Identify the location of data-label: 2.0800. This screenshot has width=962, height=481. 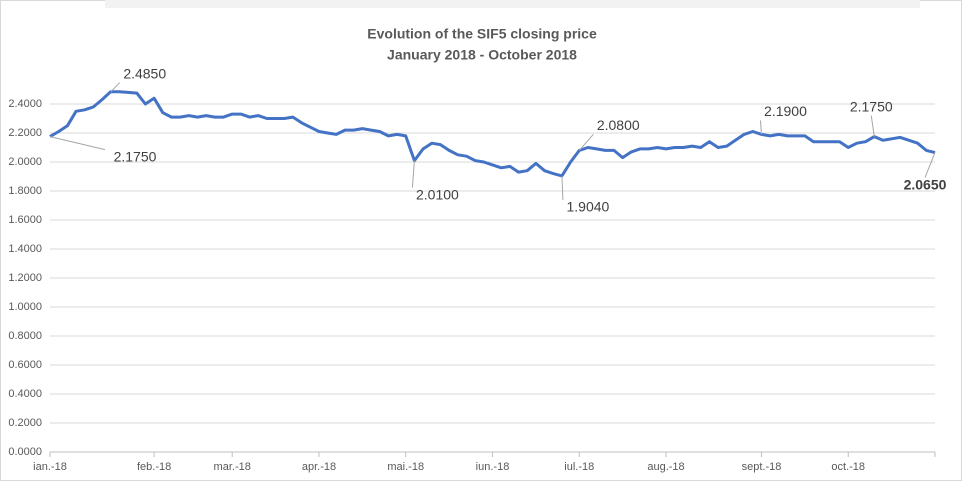
(618, 125).